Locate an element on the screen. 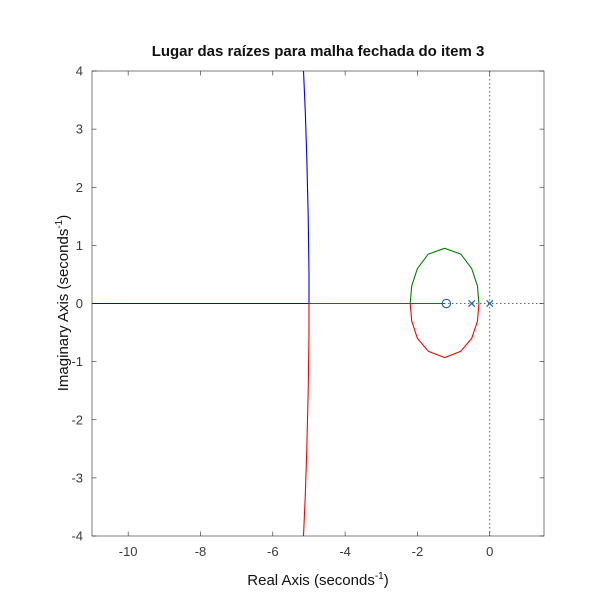 Image resolution: width=600 pixels, height=600 pixels. x-tick-label: -8 is located at coordinates (201, 551).